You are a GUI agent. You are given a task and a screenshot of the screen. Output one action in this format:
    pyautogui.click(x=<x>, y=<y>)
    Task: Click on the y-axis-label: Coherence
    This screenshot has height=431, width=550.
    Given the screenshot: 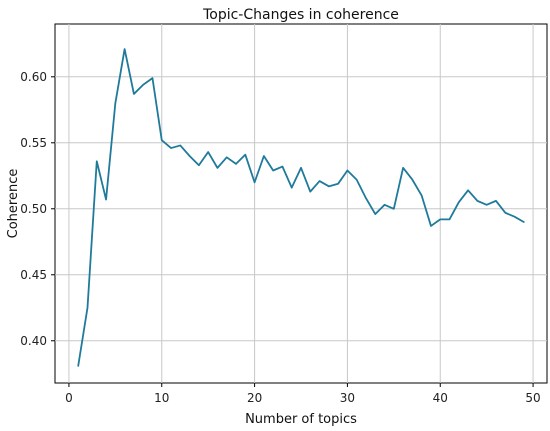 What is the action you would take?
    pyautogui.click(x=13, y=204)
    